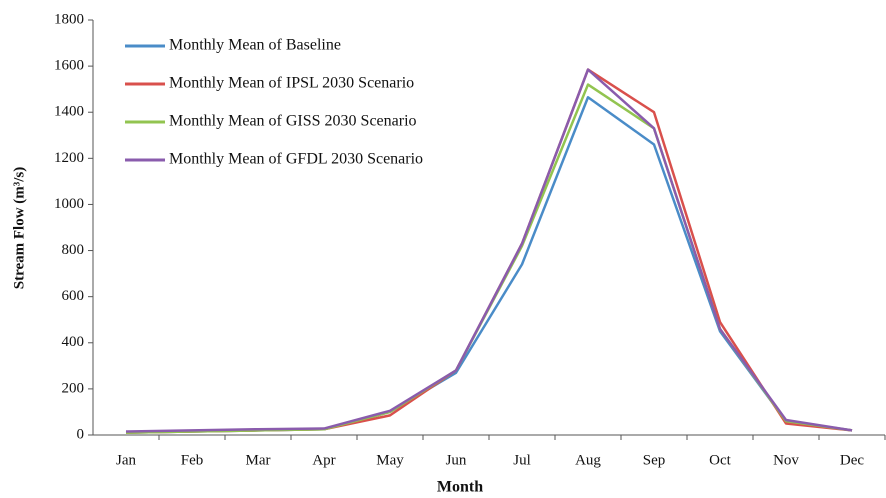 This screenshot has height=498, width=886. What do you see at coordinates (456, 460) in the screenshot?
I see `x-tick-label: Jun` at bounding box center [456, 460].